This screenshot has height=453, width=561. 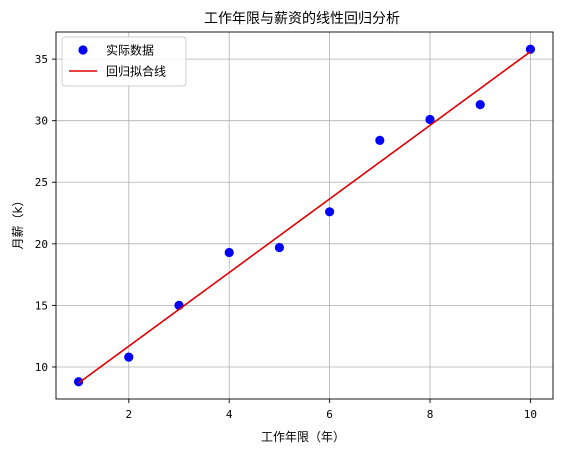 What do you see at coordinates (530, 414) in the screenshot?
I see `x-tick-label: 10` at bounding box center [530, 414].